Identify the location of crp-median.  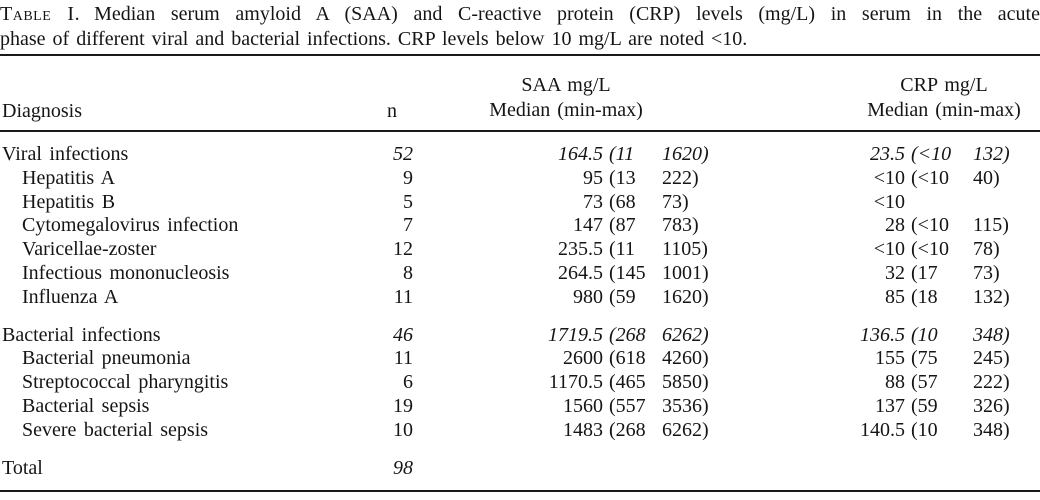
(809, 469).